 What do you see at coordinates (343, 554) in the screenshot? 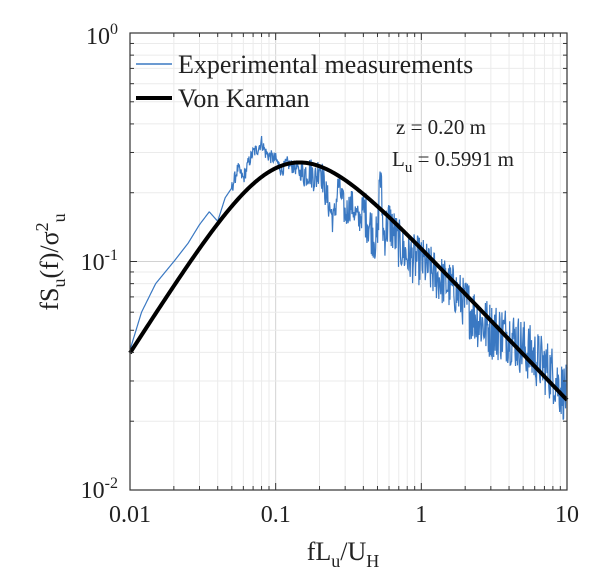
I see `x-axis-label: fLu/UH` at bounding box center [343, 554].